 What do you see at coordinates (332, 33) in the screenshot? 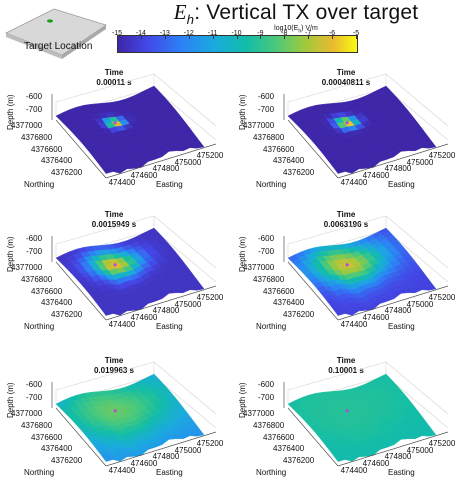
I see `colorbar-tick-label: -6` at bounding box center [332, 33].